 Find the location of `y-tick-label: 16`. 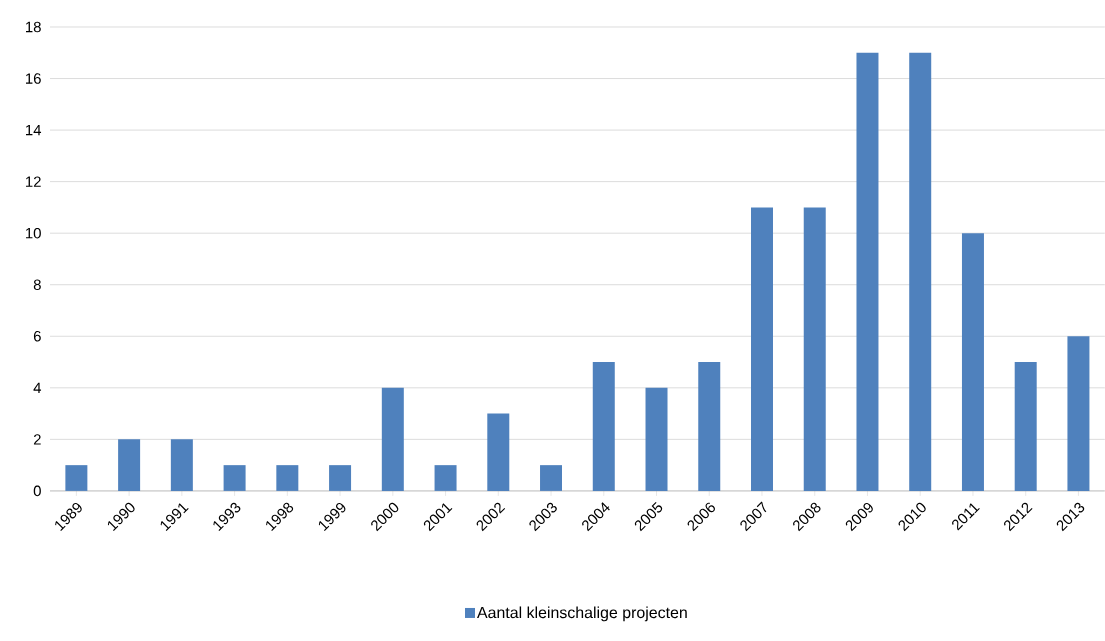

y-tick-label: 16 is located at coordinates (33, 78).